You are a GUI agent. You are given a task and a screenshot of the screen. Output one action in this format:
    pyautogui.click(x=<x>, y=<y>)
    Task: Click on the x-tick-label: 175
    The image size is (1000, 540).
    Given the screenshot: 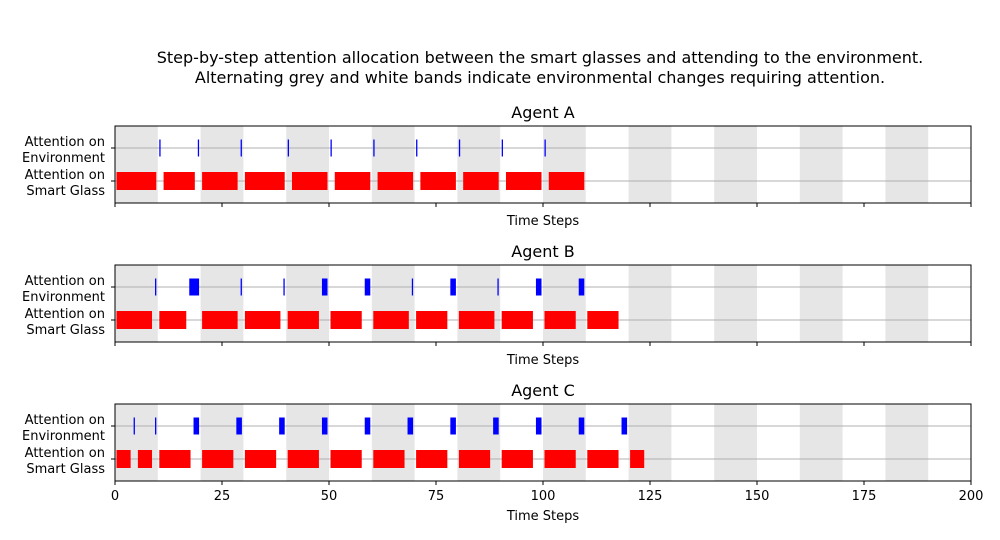 What is the action you would take?
    pyautogui.click(x=864, y=496)
    